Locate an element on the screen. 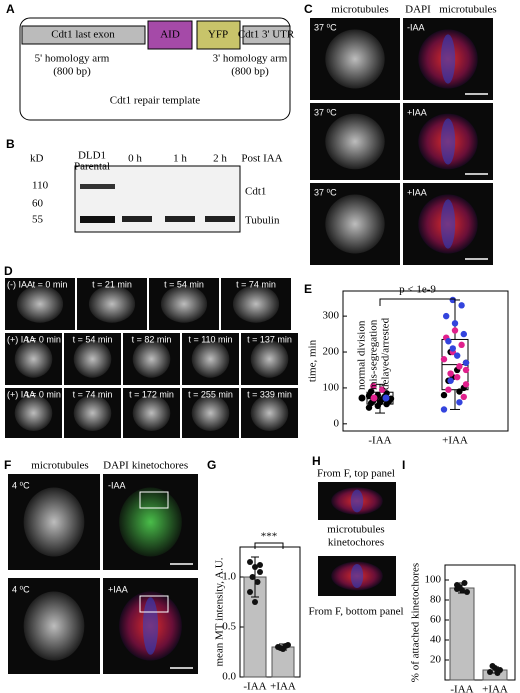 This screenshot has height=693, width=520. label: kD is located at coordinates (37, 159).